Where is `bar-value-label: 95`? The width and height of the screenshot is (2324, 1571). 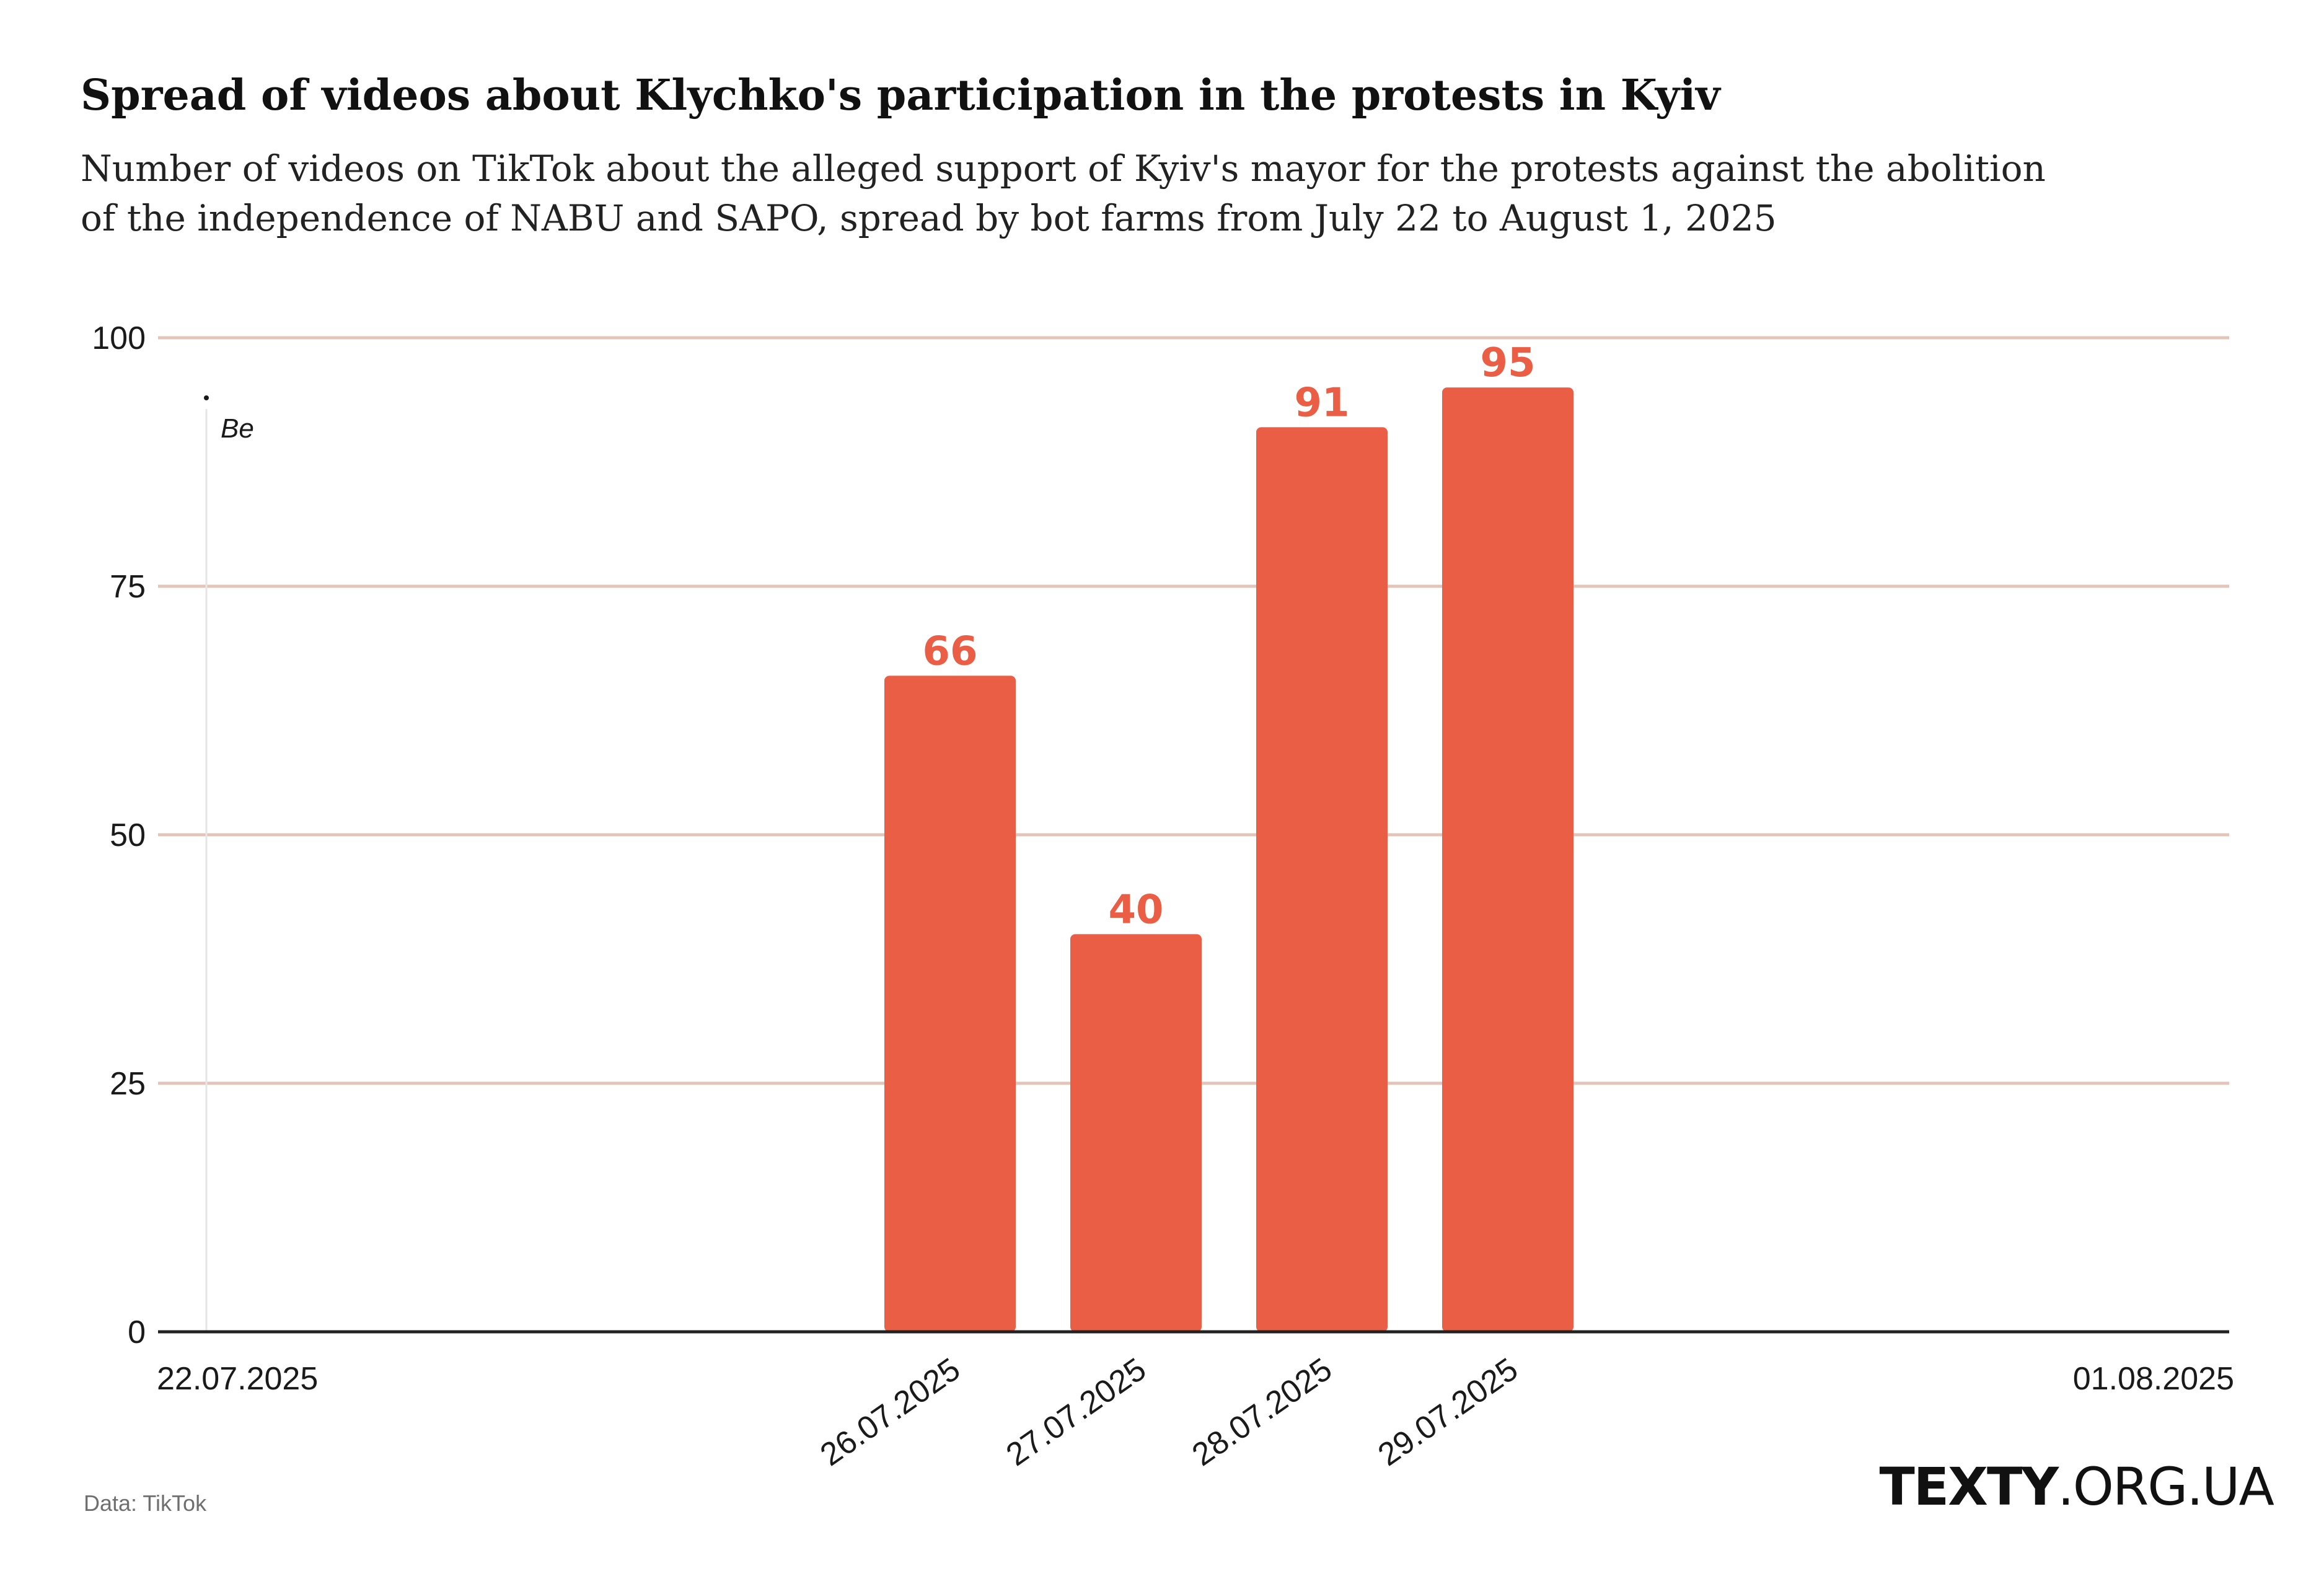 bar-value-label: 95 is located at coordinates (1507, 363).